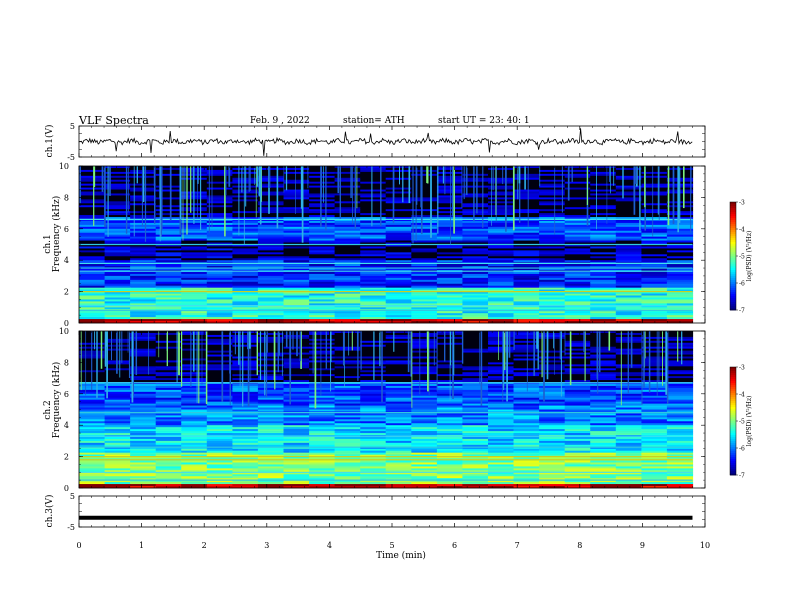  I want to click on colorbar-cell, so click(733, 412).